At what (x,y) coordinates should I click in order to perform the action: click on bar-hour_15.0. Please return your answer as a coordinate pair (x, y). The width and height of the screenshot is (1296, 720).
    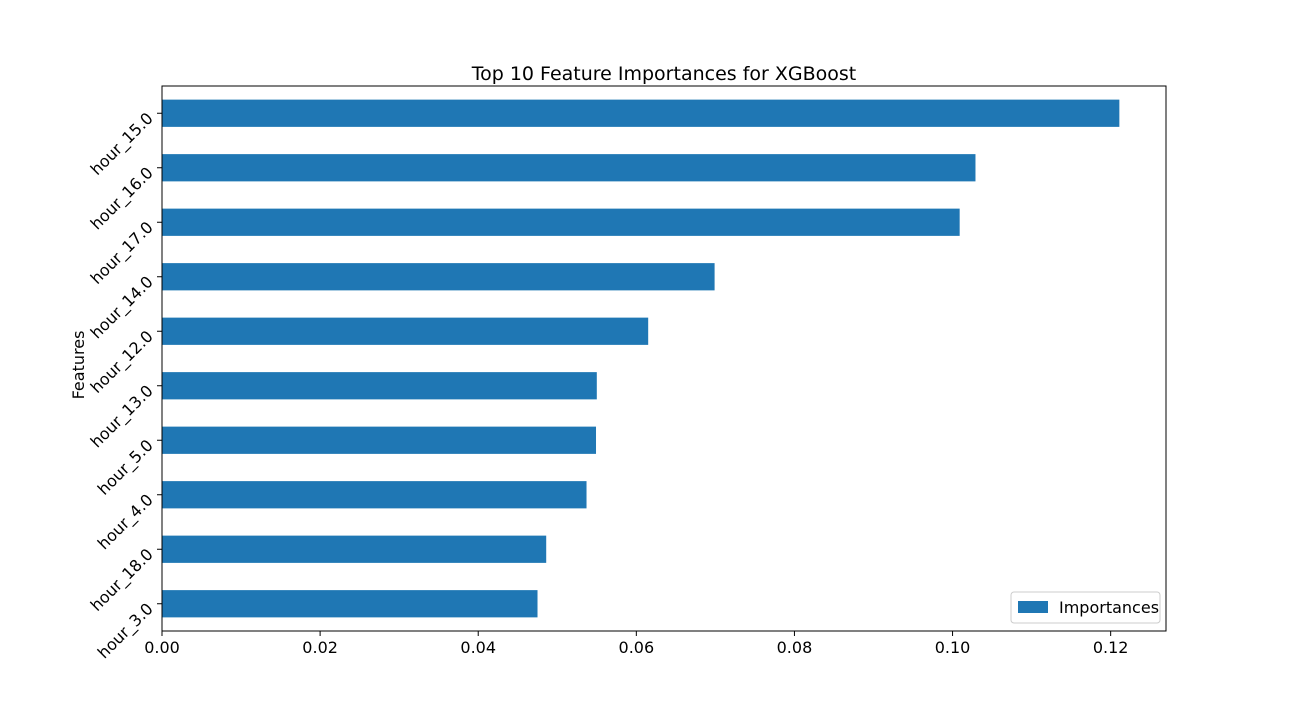
    Looking at the image, I should click on (641, 113).